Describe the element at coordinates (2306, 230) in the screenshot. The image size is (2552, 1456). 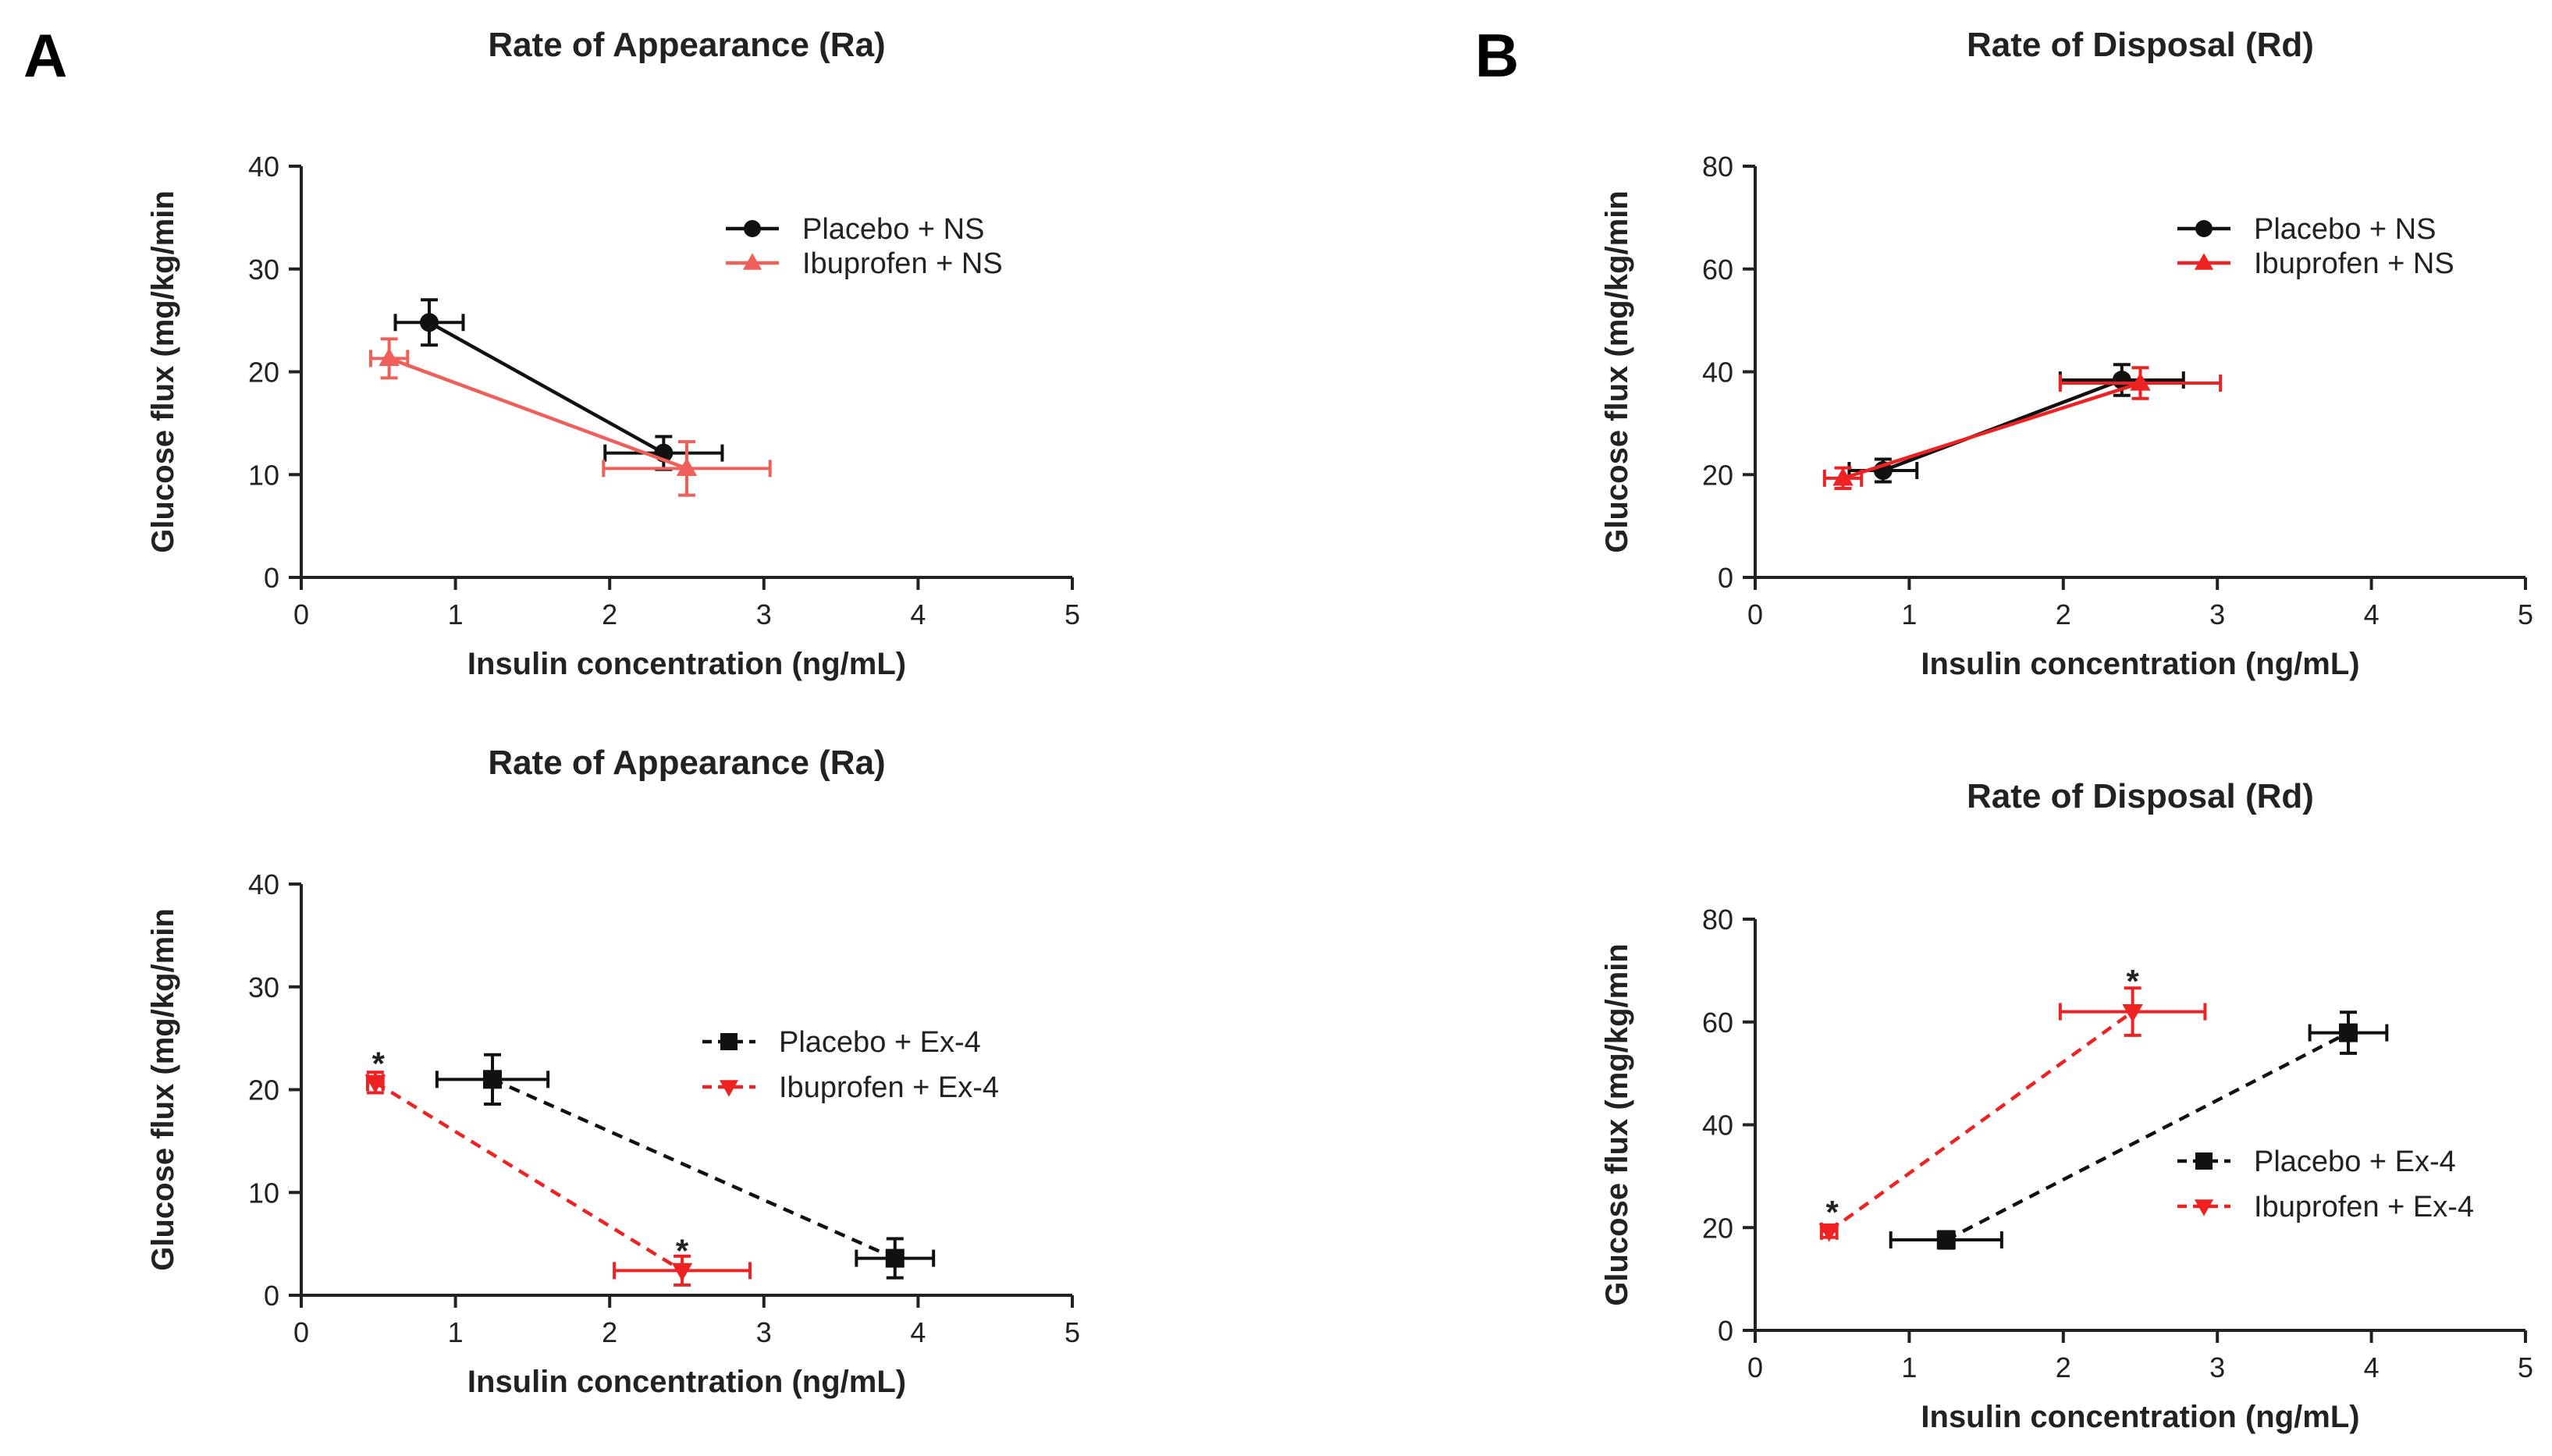
I see `legend-entry: Placebo + NS` at that location.